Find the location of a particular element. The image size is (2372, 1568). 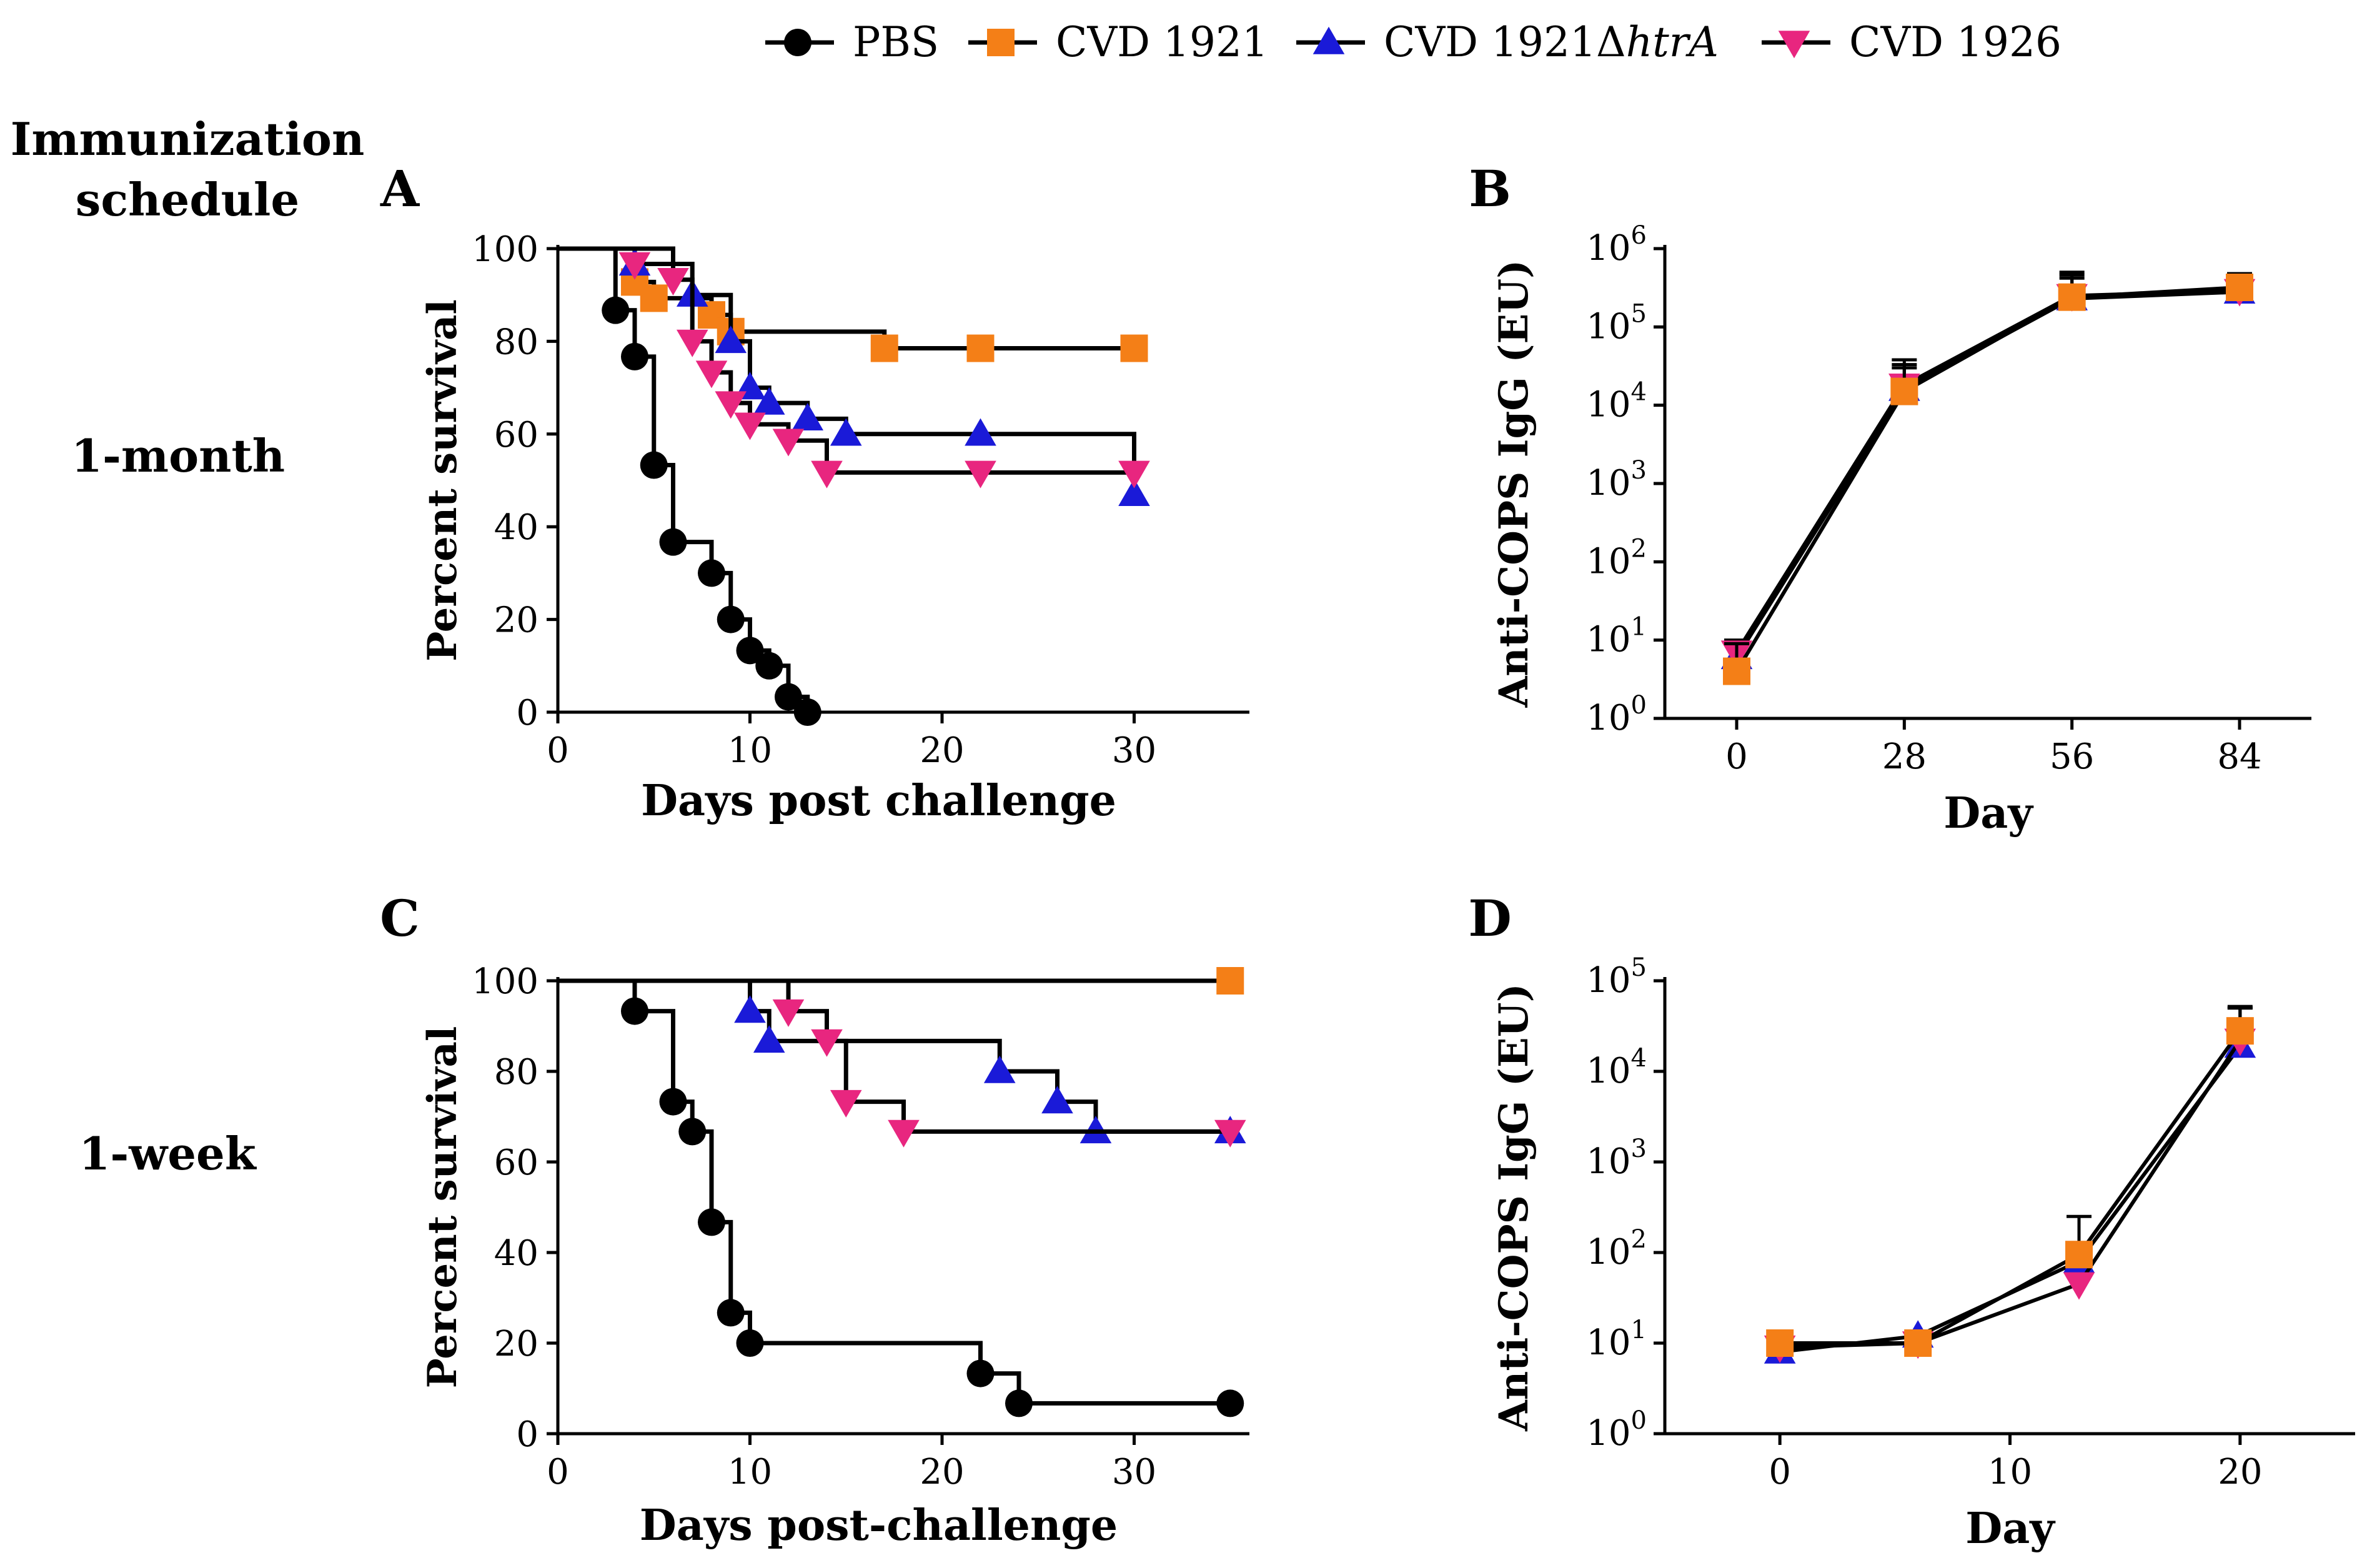

panel-b-series-cvd-1921 is located at coordinates (1988, 477).